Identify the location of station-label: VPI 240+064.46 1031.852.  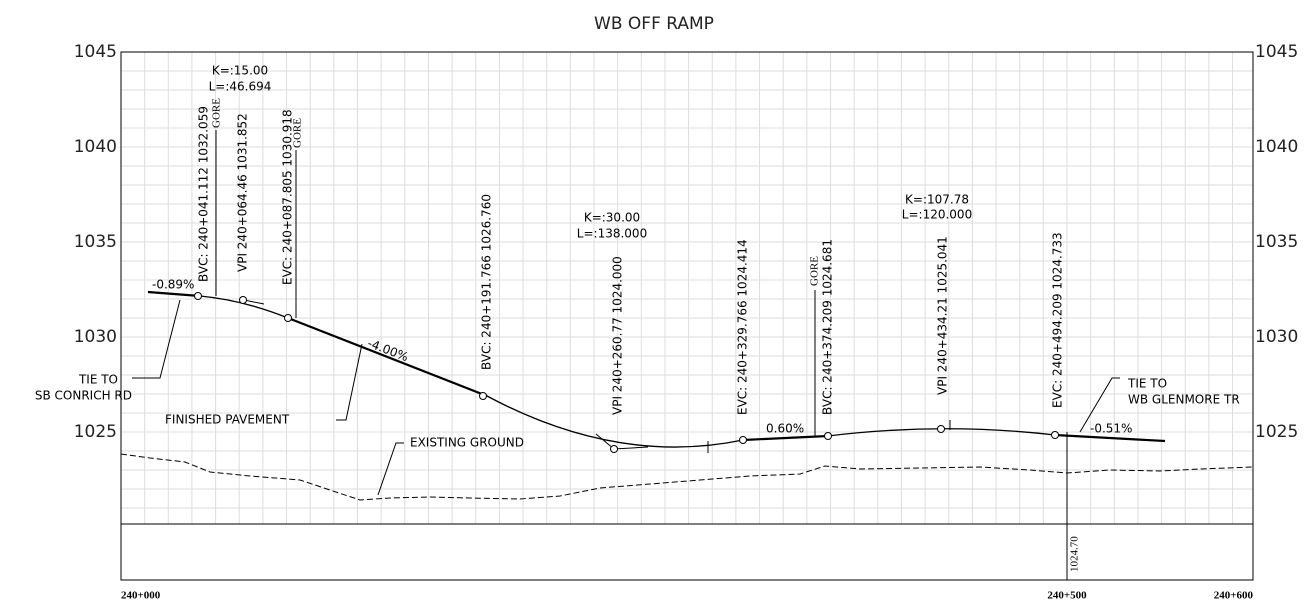
(243, 192).